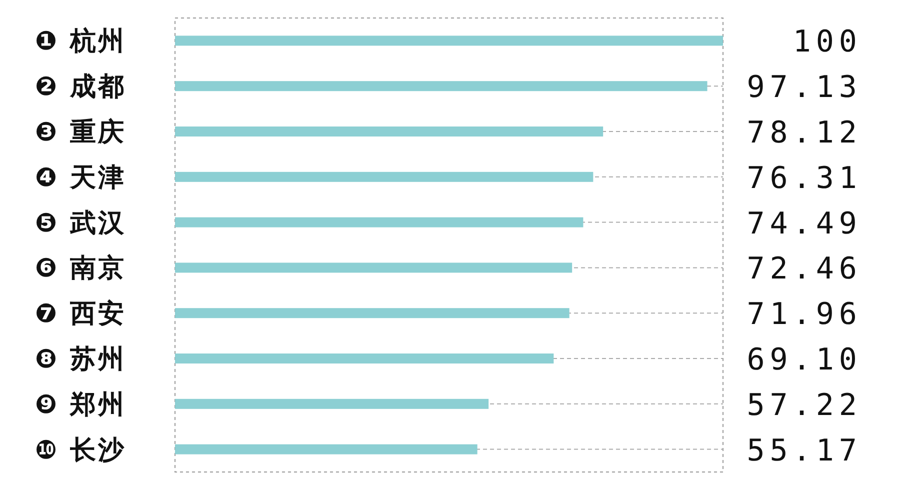  What do you see at coordinates (804, 405) in the screenshot?
I see `data-label: 57.22` at bounding box center [804, 405].